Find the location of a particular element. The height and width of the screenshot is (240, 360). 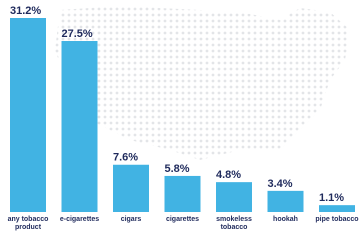

value-label: 4.8% is located at coordinates (228, 175).